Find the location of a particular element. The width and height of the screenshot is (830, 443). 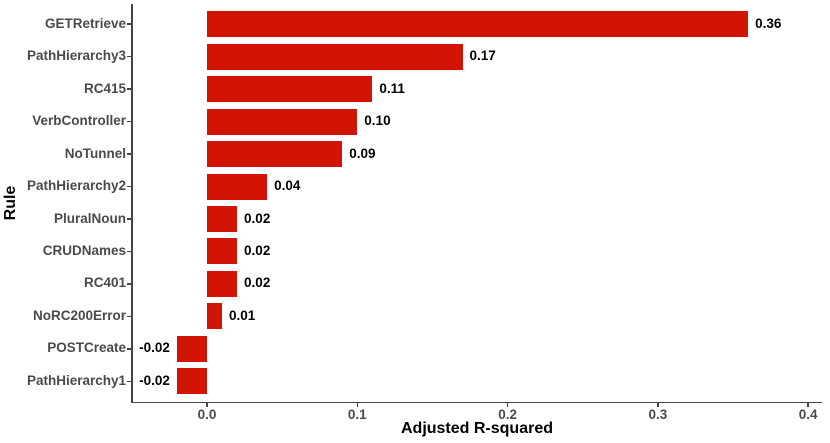

y-axis-label: POSTCreate is located at coordinates (86, 348).